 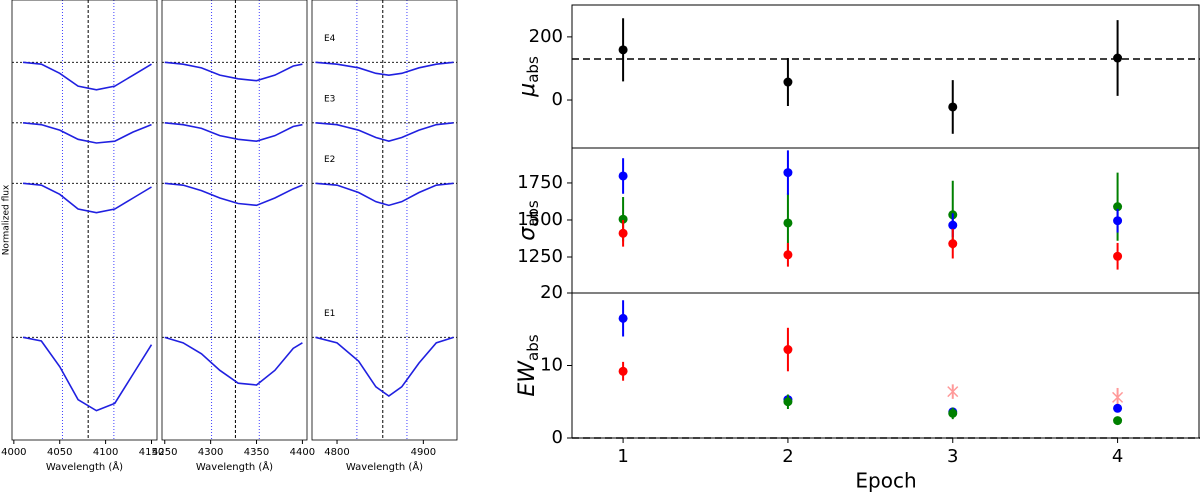 What do you see at coordinates (7, 219) in the screenshot?
I see `y-axis-label: Normalized flux` at bounding box center [7, 219].